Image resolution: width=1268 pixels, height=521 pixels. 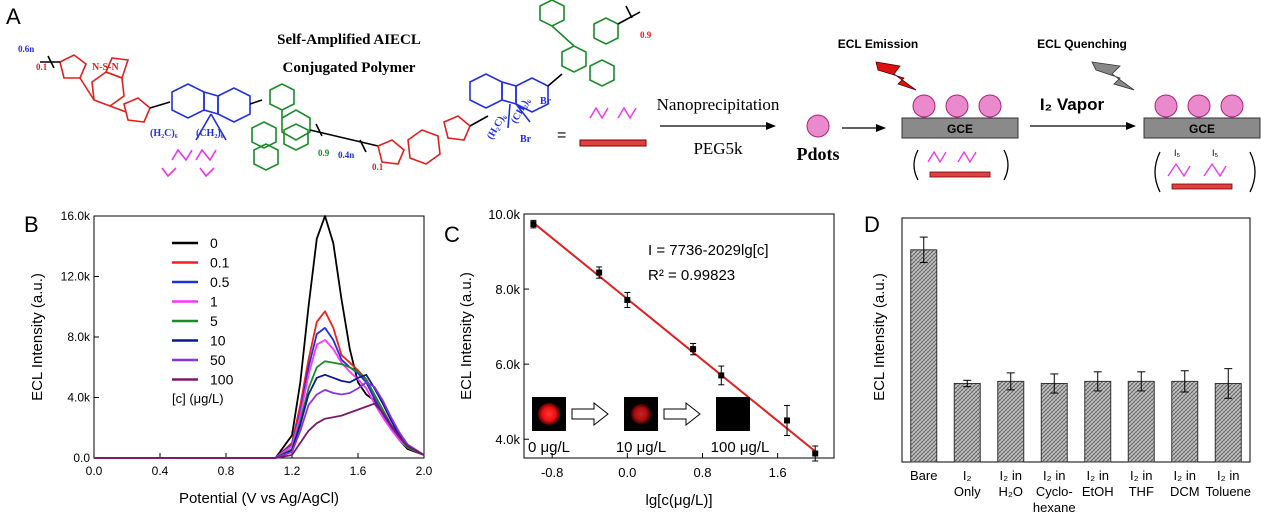 I want to click on y-tick-label-c: 6.0k, so click(x=507, y=364).